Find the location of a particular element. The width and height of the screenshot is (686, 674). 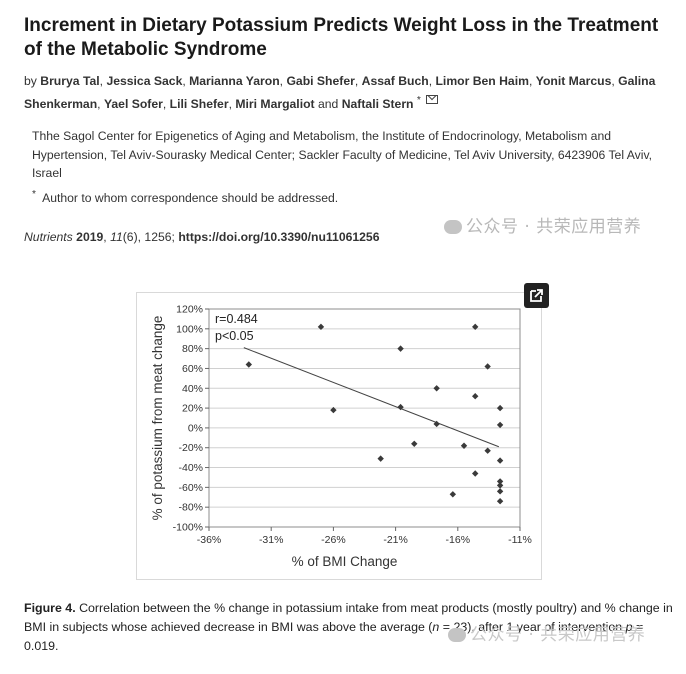

caption-p-symbol: p is located at coordinates (629, 627).